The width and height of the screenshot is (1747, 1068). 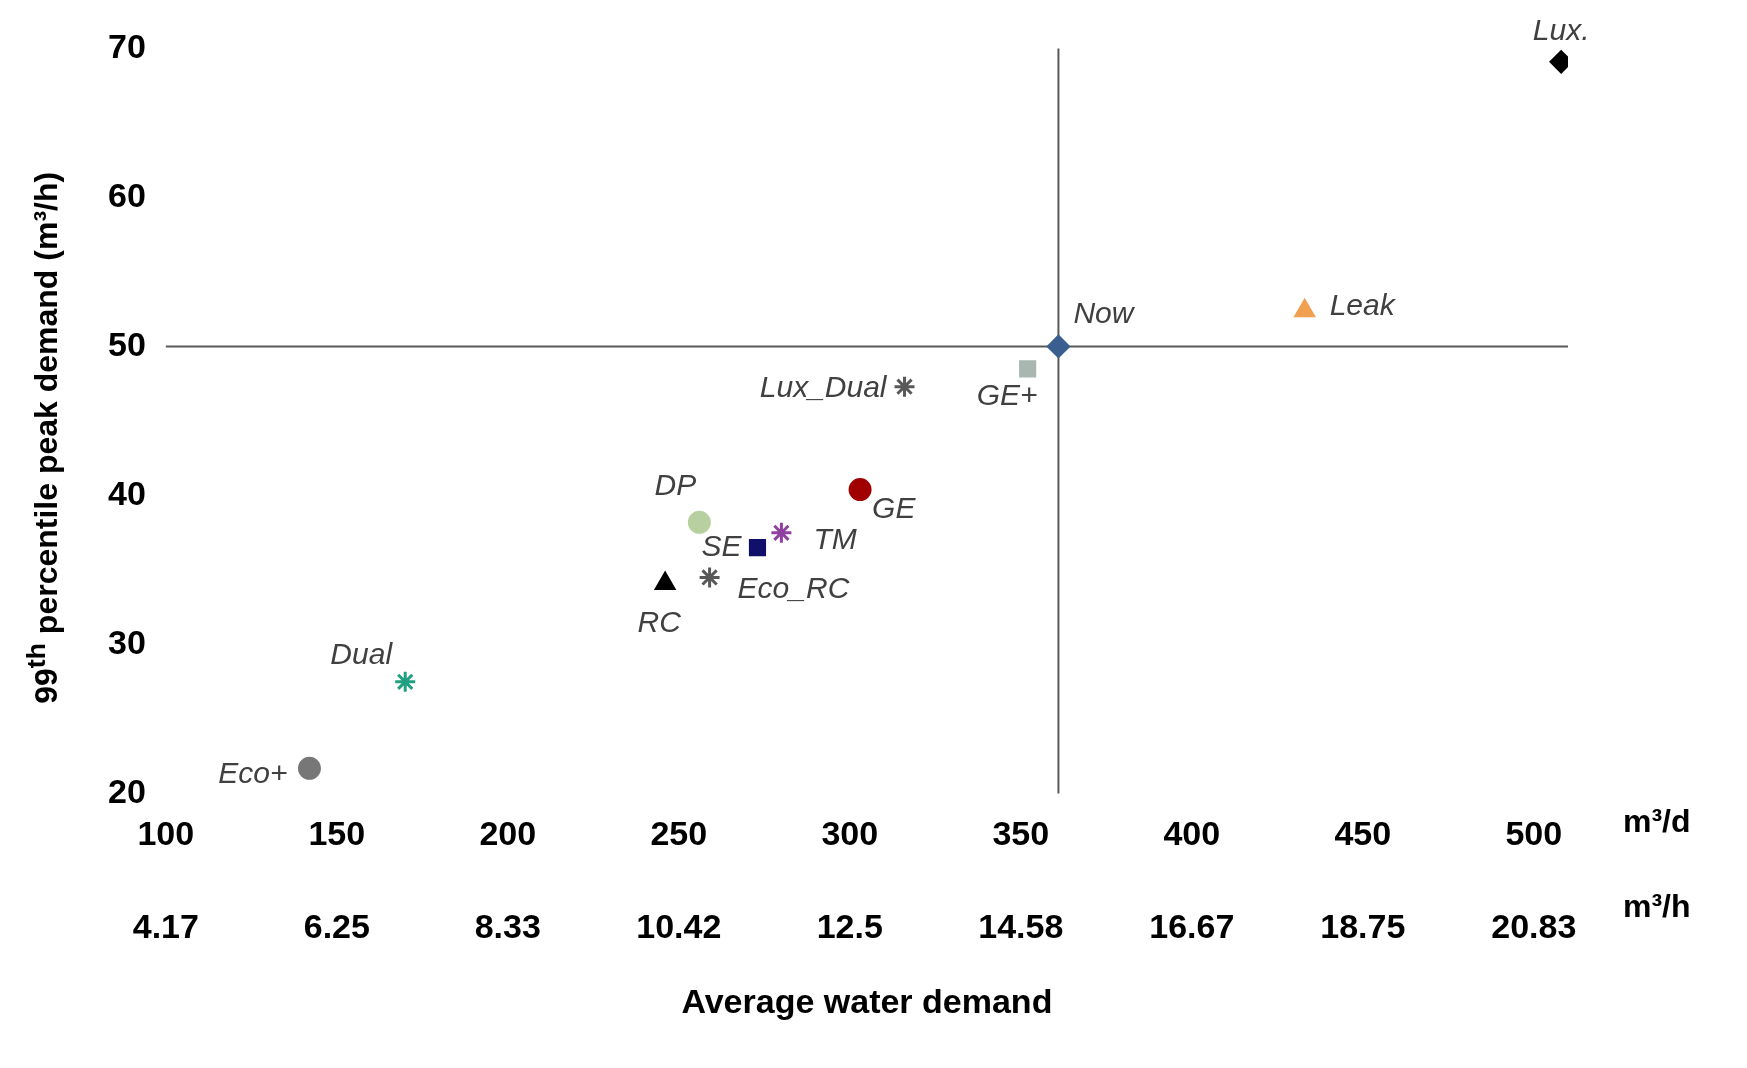 What do you see at coordinates (253, 772) in the screenshot?
I see `series-label: Eco+` at bounding box center [253, 772].